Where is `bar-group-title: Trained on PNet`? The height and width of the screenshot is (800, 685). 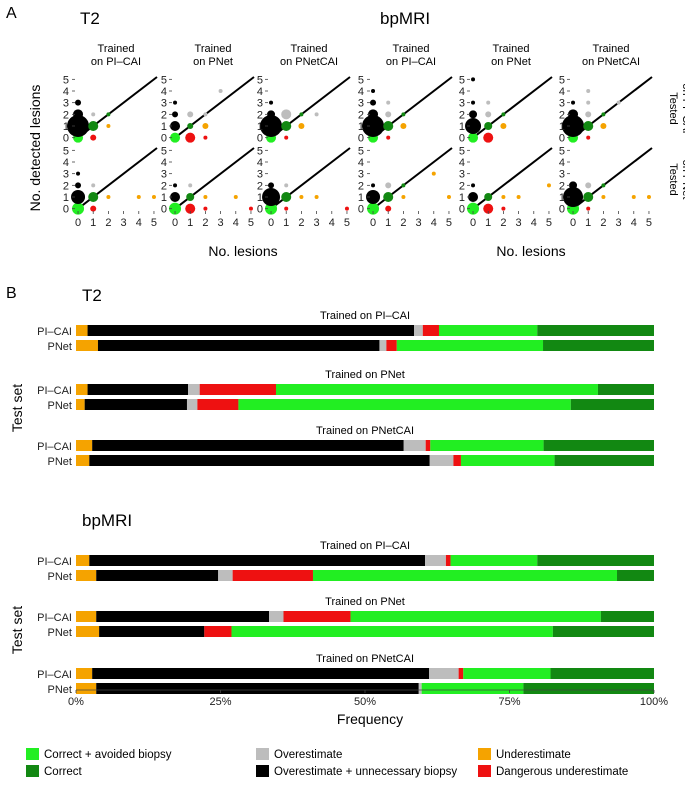 bar-group-title: Trained on PNet is located at coordinates (365, 375).